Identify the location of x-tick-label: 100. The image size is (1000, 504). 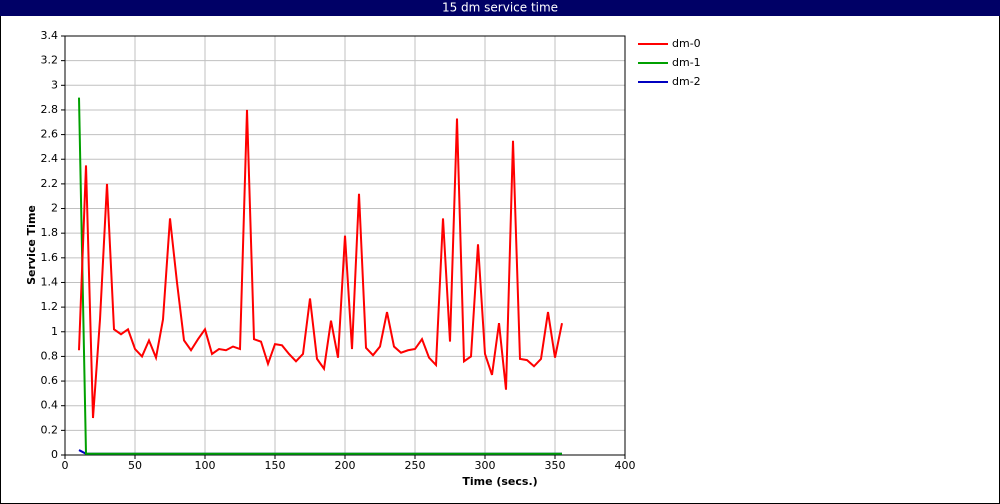
(205, 465).